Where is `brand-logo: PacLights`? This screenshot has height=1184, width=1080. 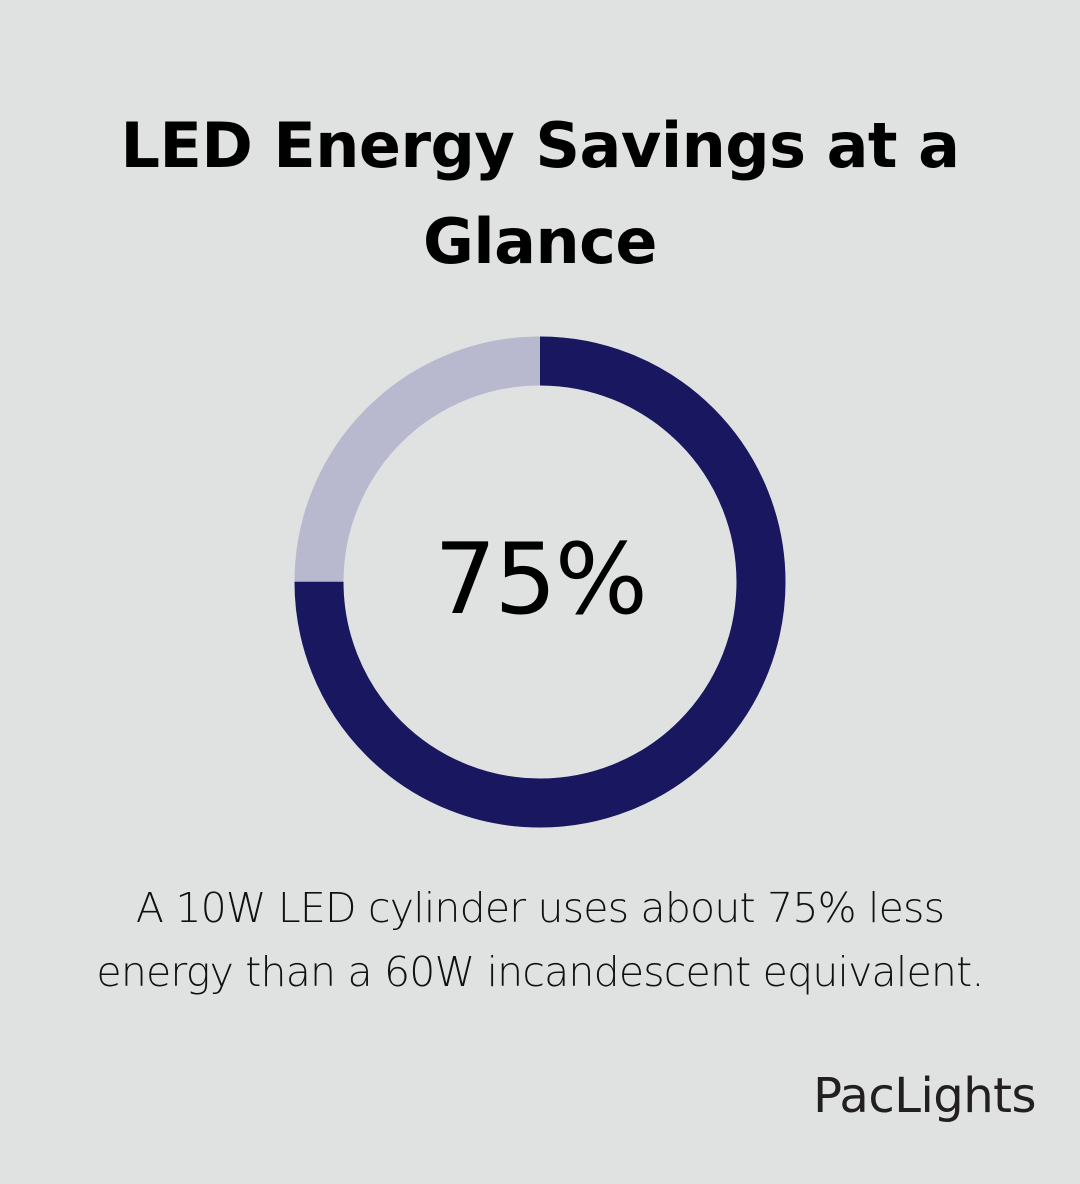 brand-logo: PacLights is located at coordinates (924, 1096).